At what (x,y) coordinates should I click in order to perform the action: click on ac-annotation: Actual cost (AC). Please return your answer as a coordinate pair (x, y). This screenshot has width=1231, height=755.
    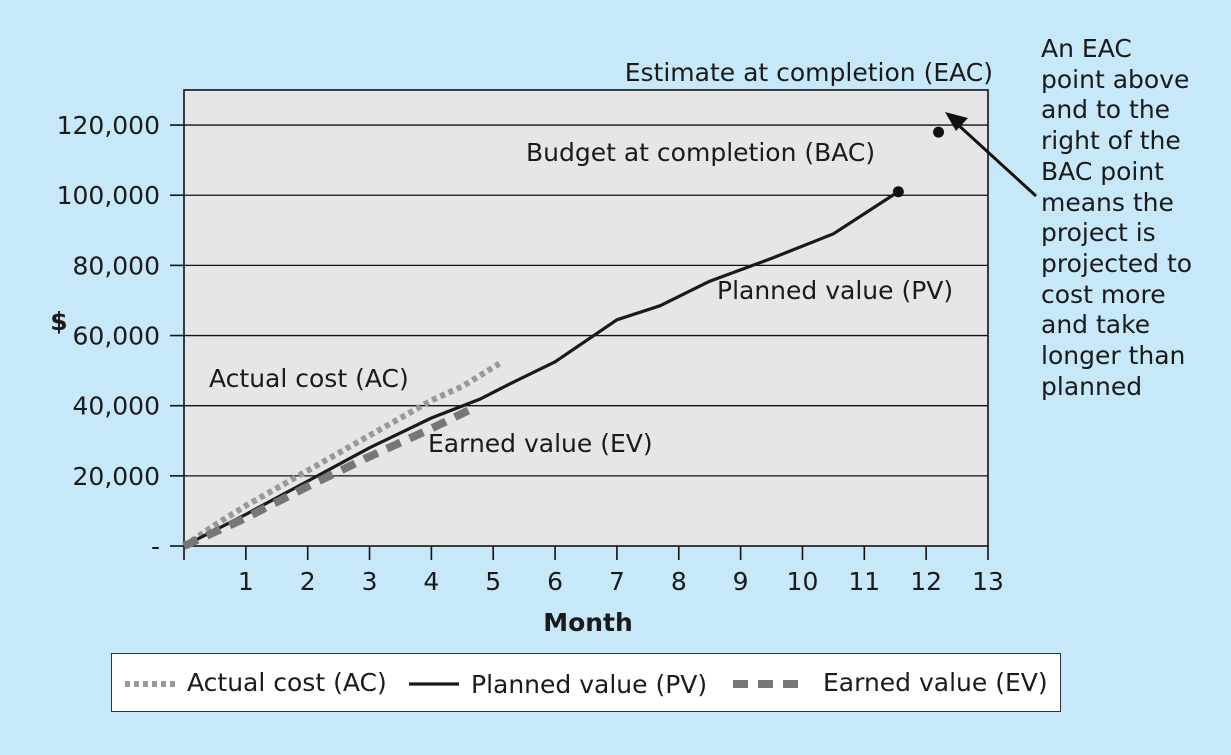
    Looking at the image, I should click on (309, 378).